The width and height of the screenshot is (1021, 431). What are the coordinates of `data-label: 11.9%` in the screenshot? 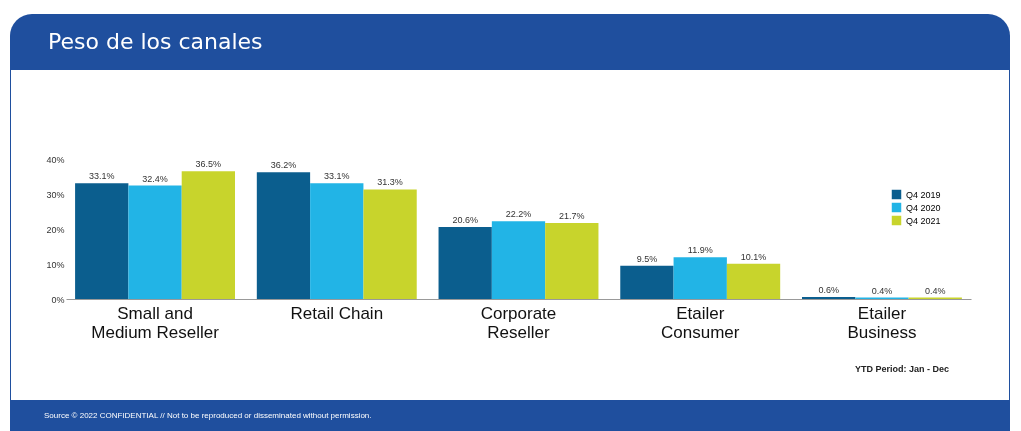 It's located at (700, 250).